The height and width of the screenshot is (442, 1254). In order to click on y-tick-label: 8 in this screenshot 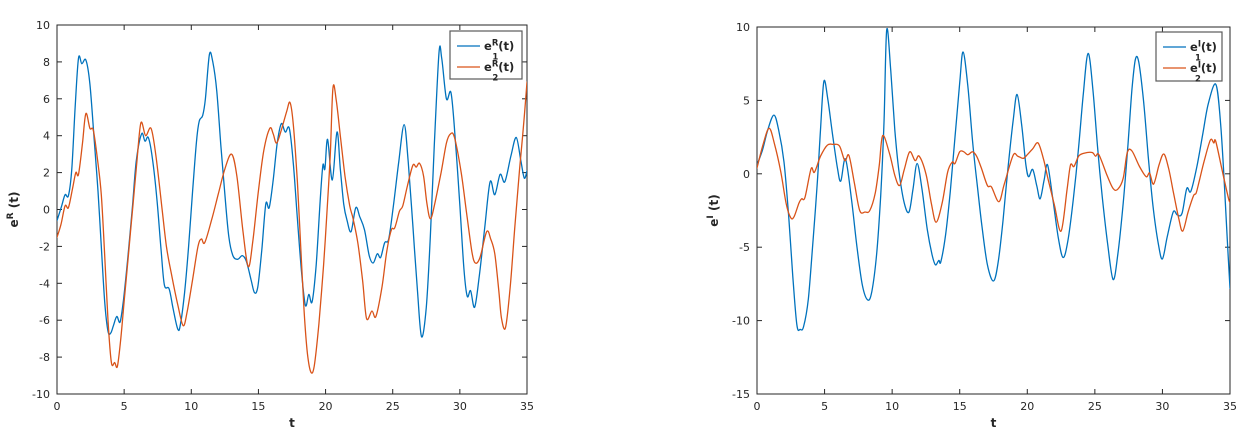, I will do `click(46, 62)`.